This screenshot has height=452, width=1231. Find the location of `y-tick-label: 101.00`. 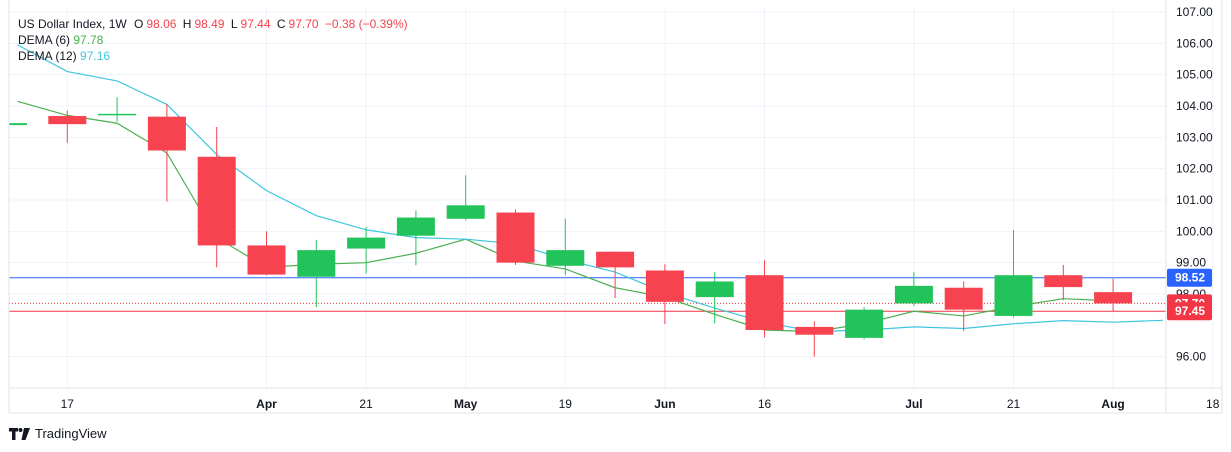

y-tick-label: 101.00 is located at coordinates (1194, 200).